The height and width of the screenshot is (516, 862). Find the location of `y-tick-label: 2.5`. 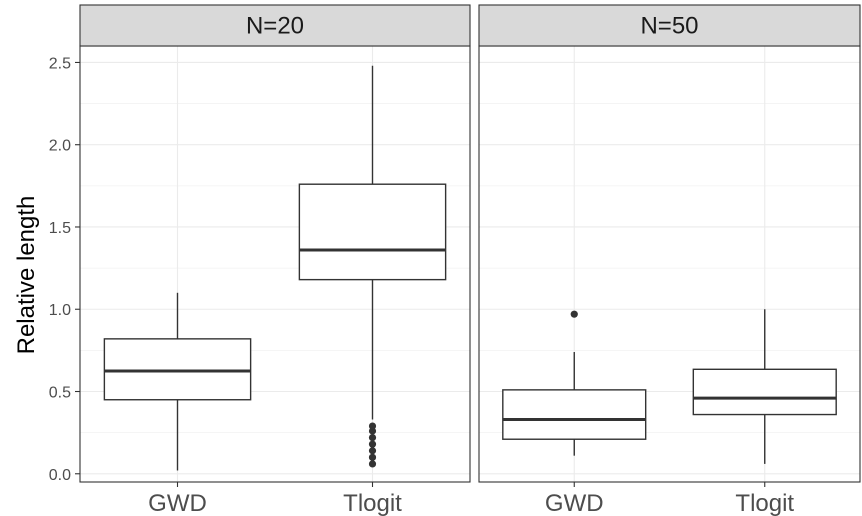

y-tick-label: 2.5 is located at coordinates (60, 63).